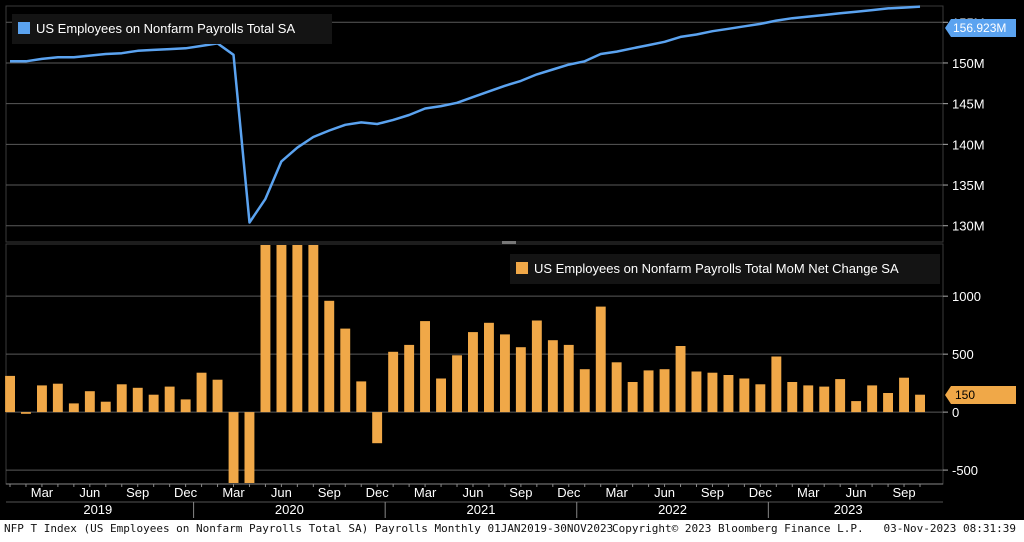  What do you see at coordinates (522, 268) in the screenshot?
I see `bottom-legend-swatch` at bounding box center [522, 268].